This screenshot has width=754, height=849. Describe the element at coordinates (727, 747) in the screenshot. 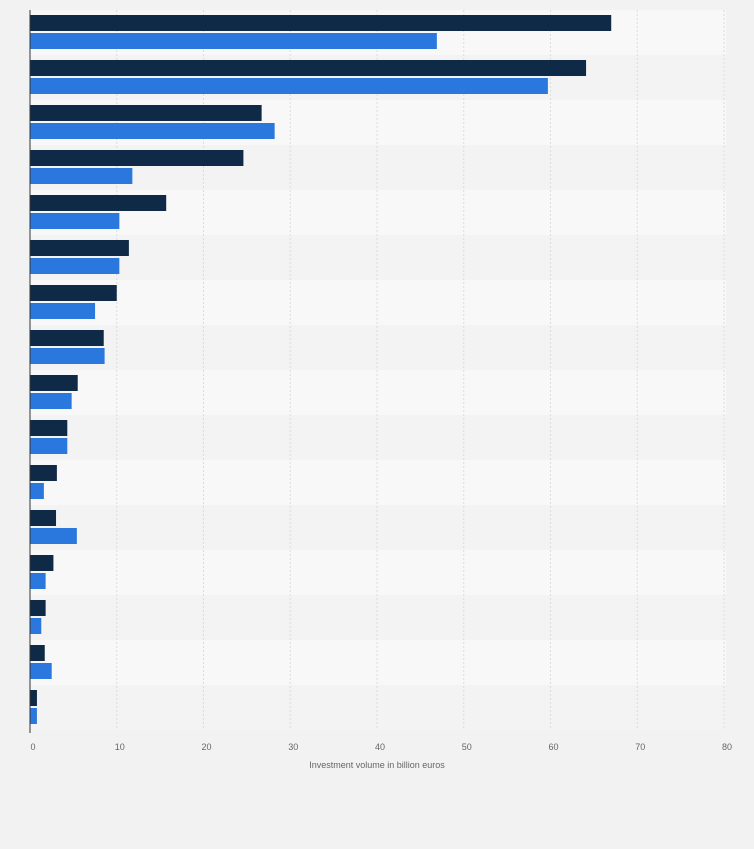

I see `x-tick-label: 80` at that location.